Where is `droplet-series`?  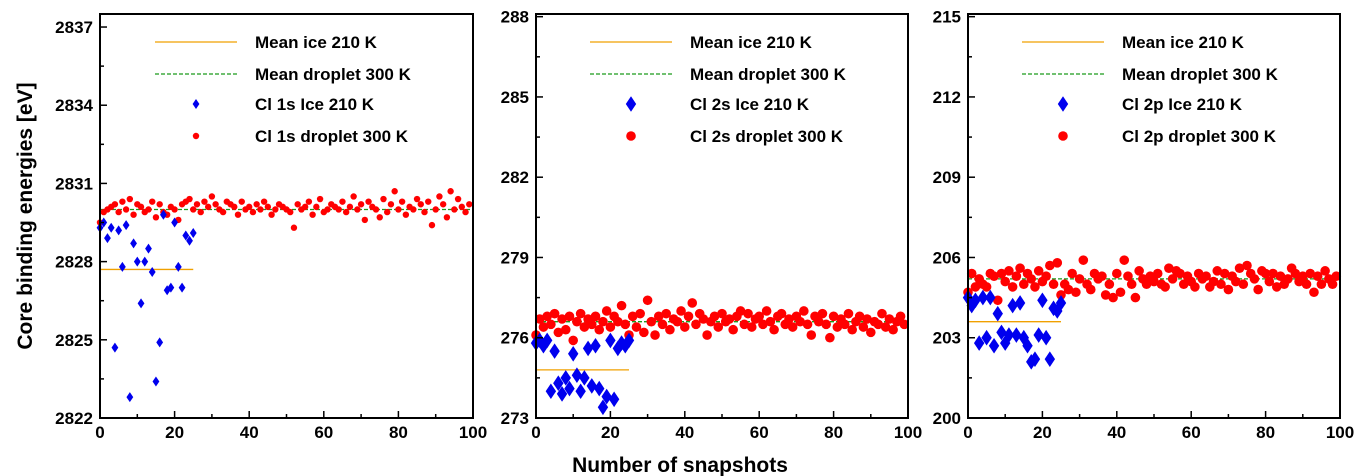
droplet-series is located at coordinates (720, 320).